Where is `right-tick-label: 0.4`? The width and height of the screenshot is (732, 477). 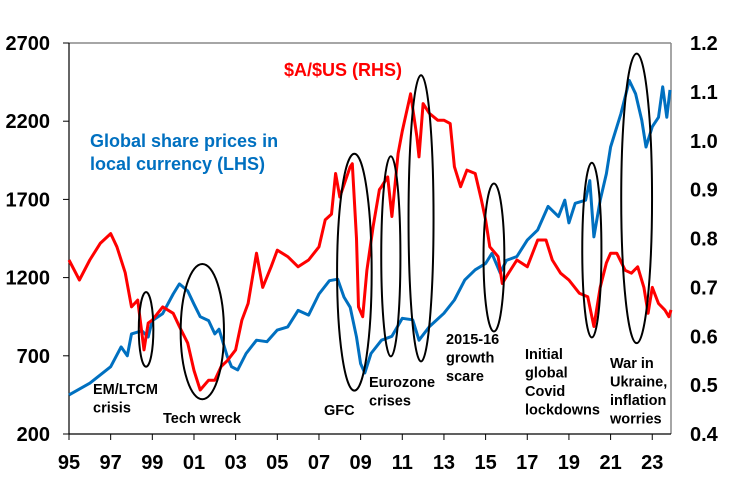 right-tick-label: 0.4 is located at coordinates (704, 435).